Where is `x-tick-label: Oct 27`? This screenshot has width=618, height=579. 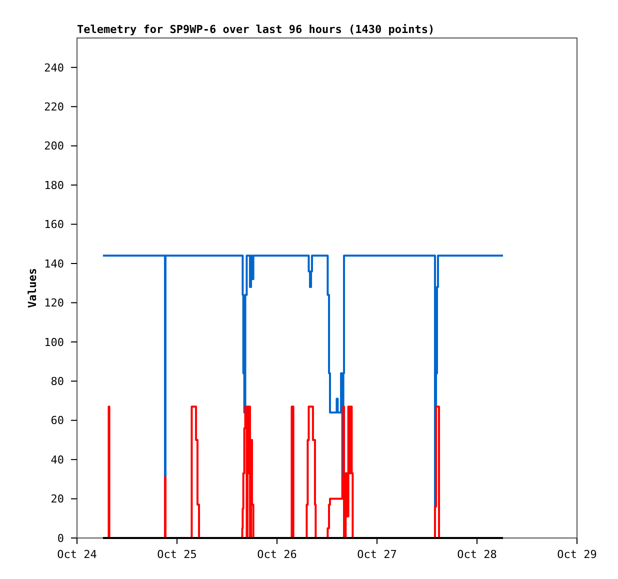
x-tick-label: Oct 27 is located at coordinates (377, 554).